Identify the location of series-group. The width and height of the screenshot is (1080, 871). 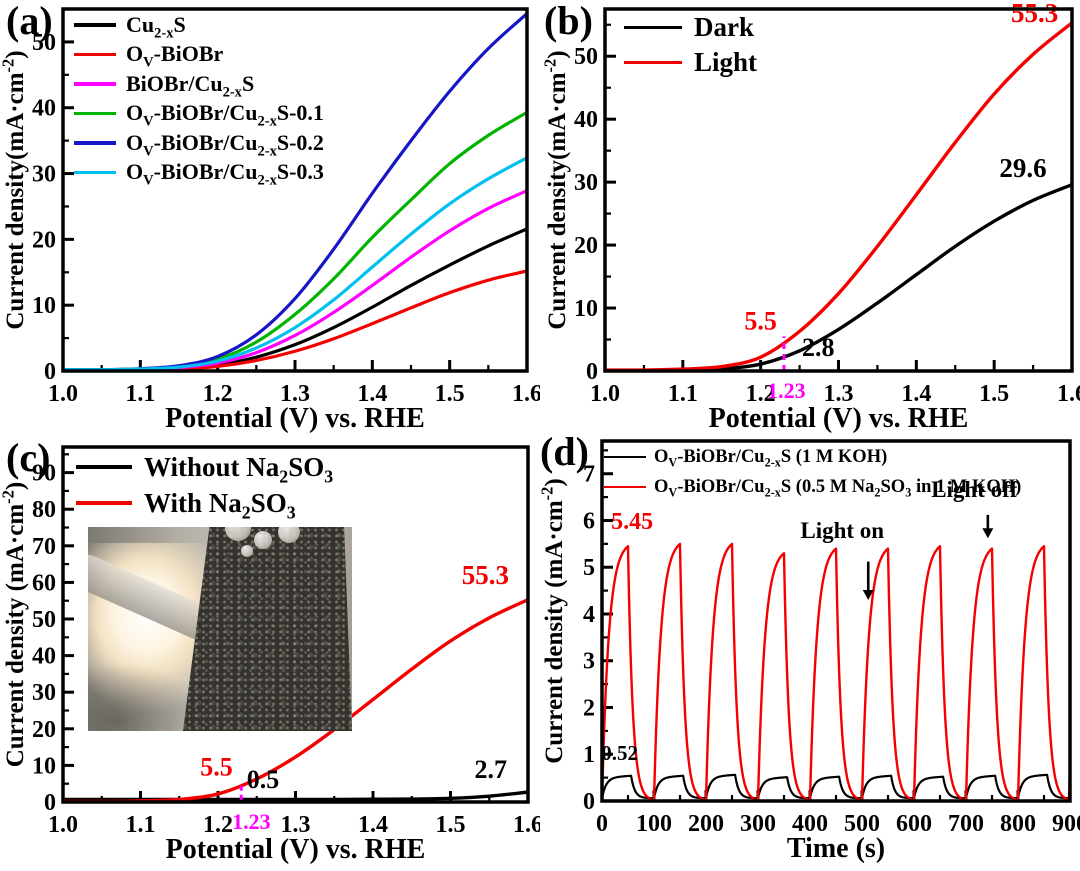
(836, 671).